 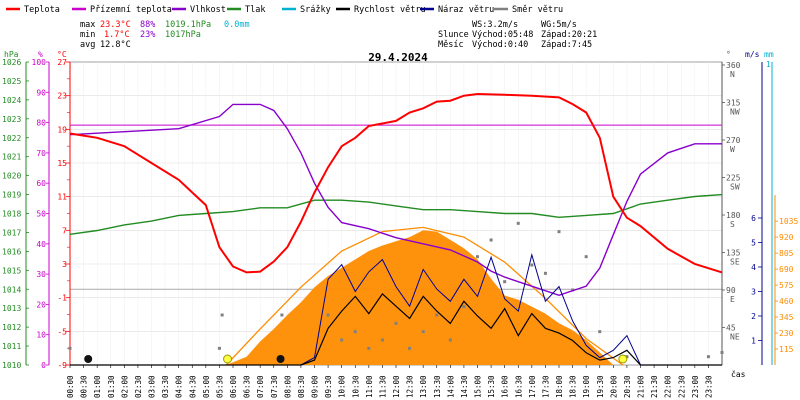 What do you see at coordinates (62, 331) in the screenshot?
I see `temp-tick-label: -5` at bounding box center [62, 331].